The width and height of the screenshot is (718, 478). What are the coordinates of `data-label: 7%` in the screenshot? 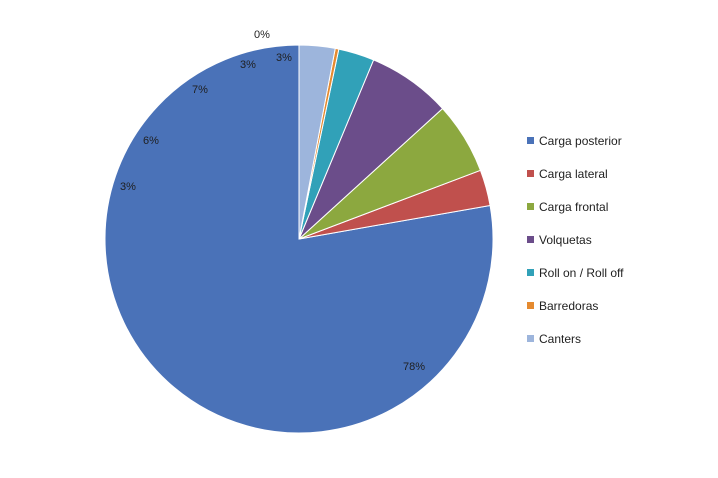 It's located at (200, 90).